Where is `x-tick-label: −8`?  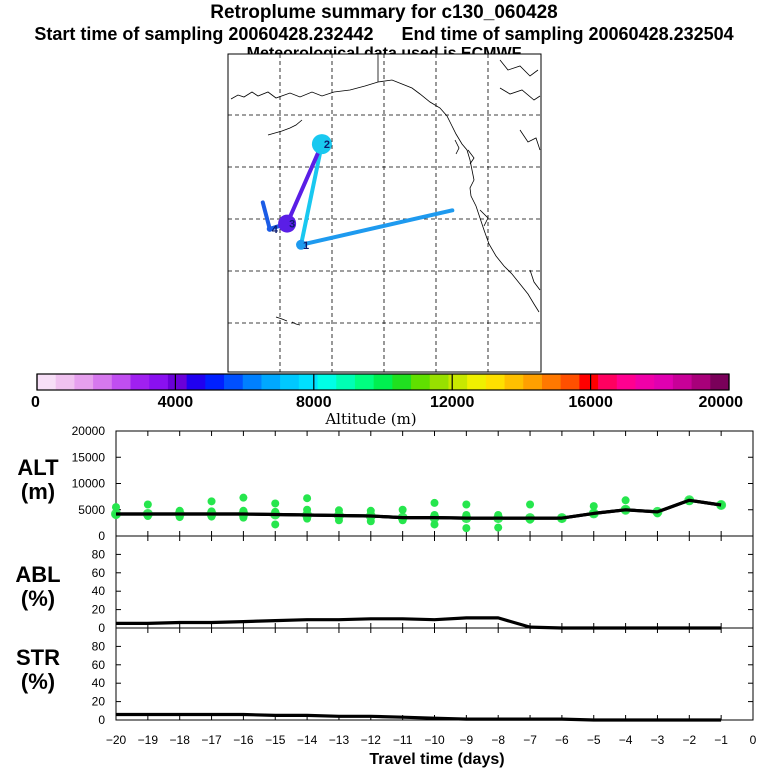
x-tick-label: −8 is located at coordinates (498, 740).